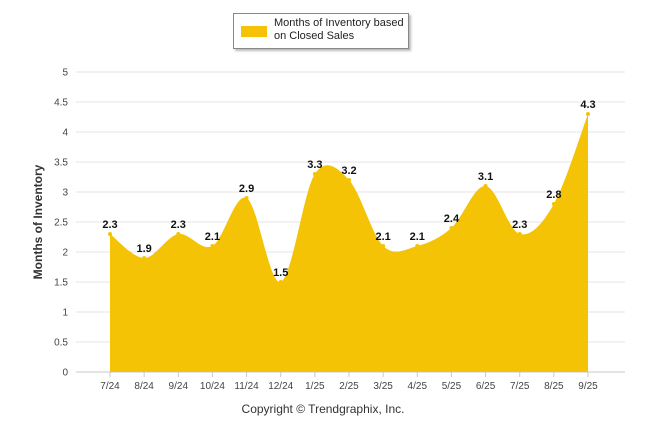 The height and width of the screenshot is (434, 646). What do you see at coordinates (61, 223) in the screenshot?
I see `y-tick-label: 2.5` at bounding box center [61, 223].